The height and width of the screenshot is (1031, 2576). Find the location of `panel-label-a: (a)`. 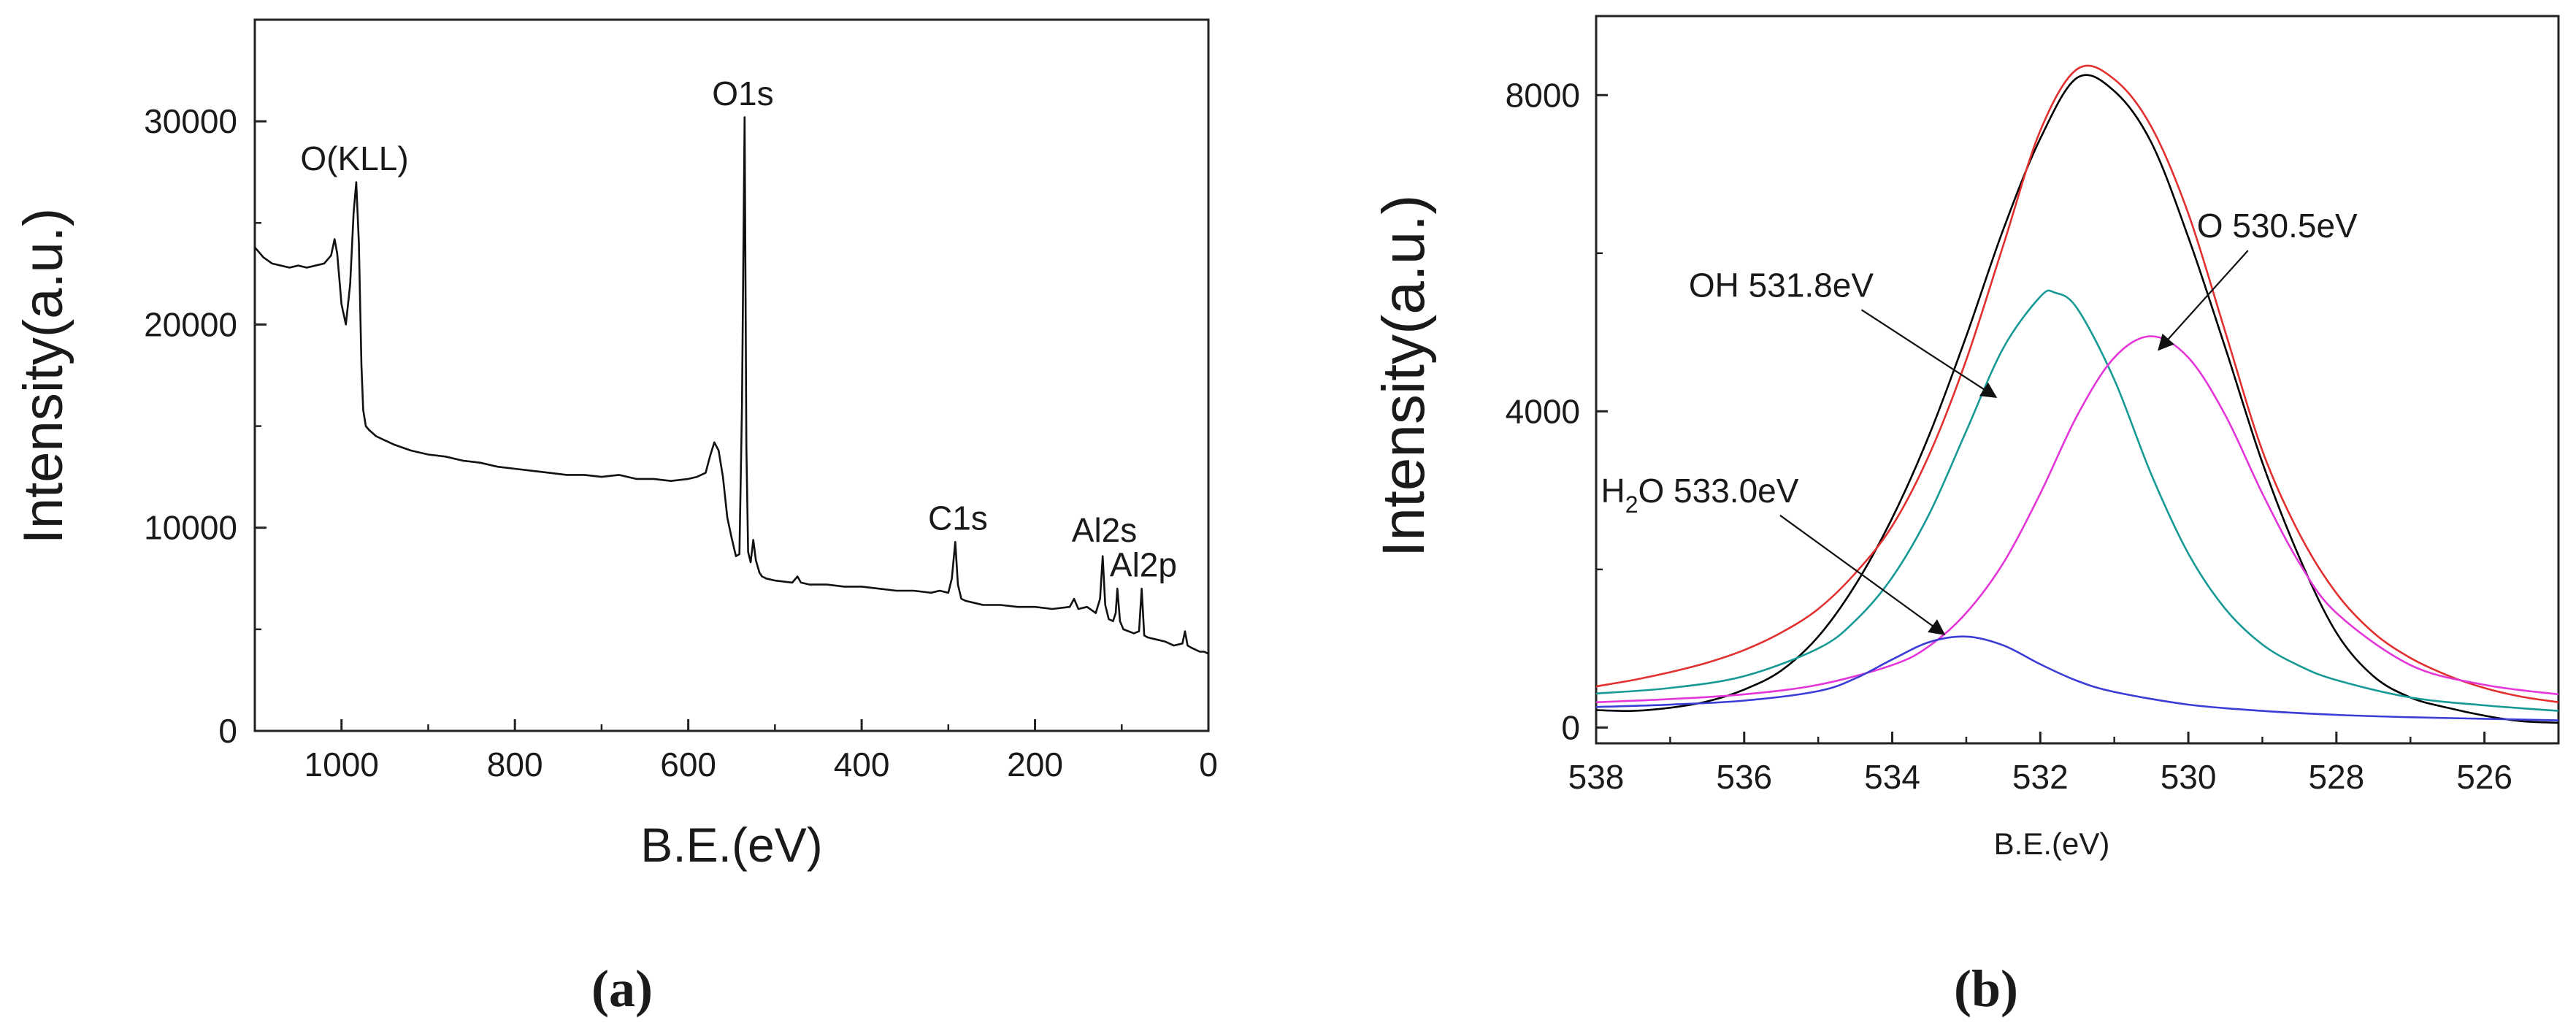

panel-label-a: (a) is located at coordinates (622, 988).